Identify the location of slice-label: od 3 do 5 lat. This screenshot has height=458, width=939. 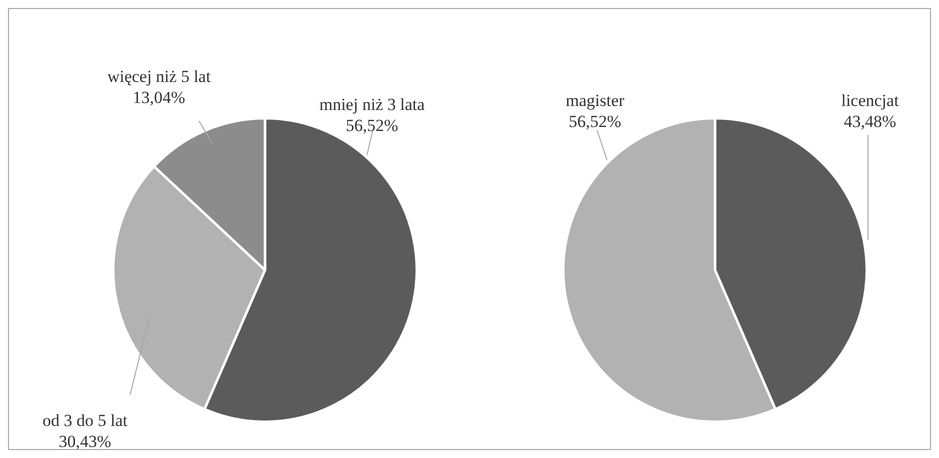
(85, 420).